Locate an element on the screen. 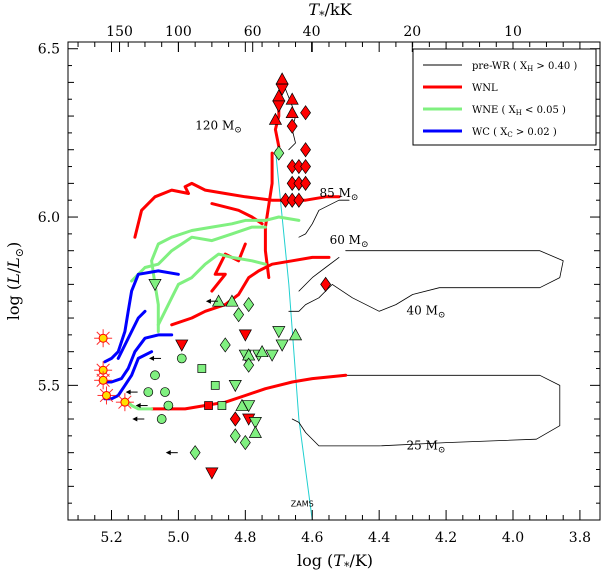 Image resolution: width=602 pixels, height=571 pixels. top-tick-label: 100 is located at coordinates (178, 32).